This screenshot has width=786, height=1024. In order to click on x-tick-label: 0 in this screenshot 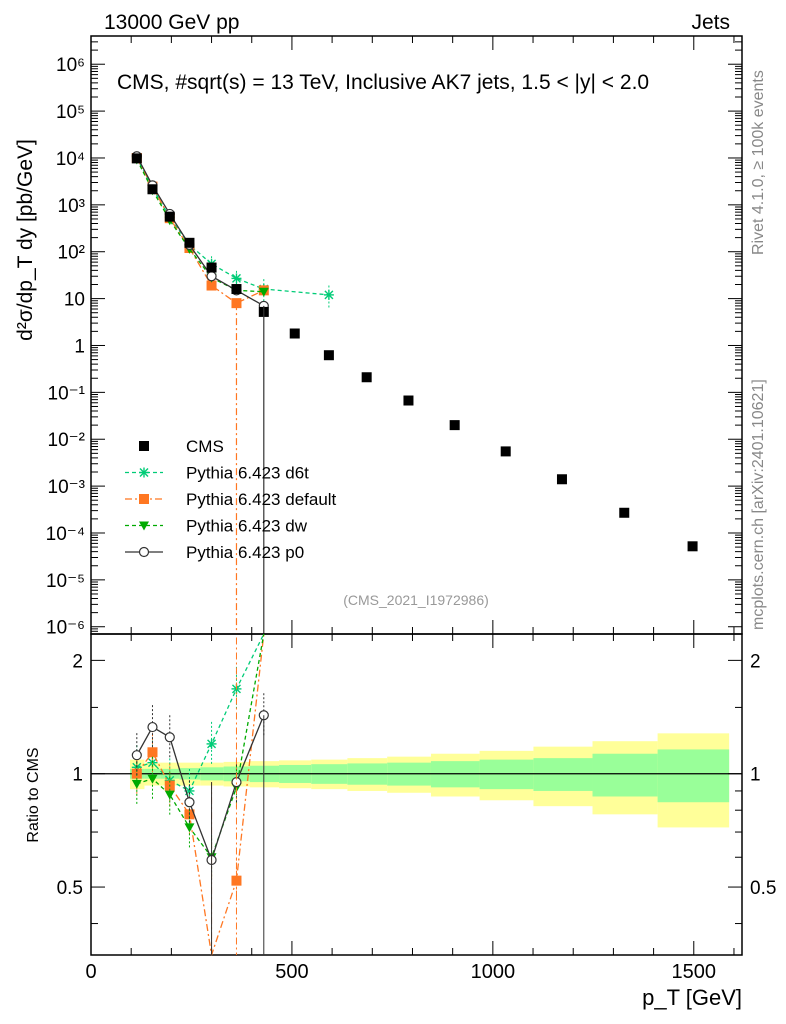, I will do `click(90, 972)`.